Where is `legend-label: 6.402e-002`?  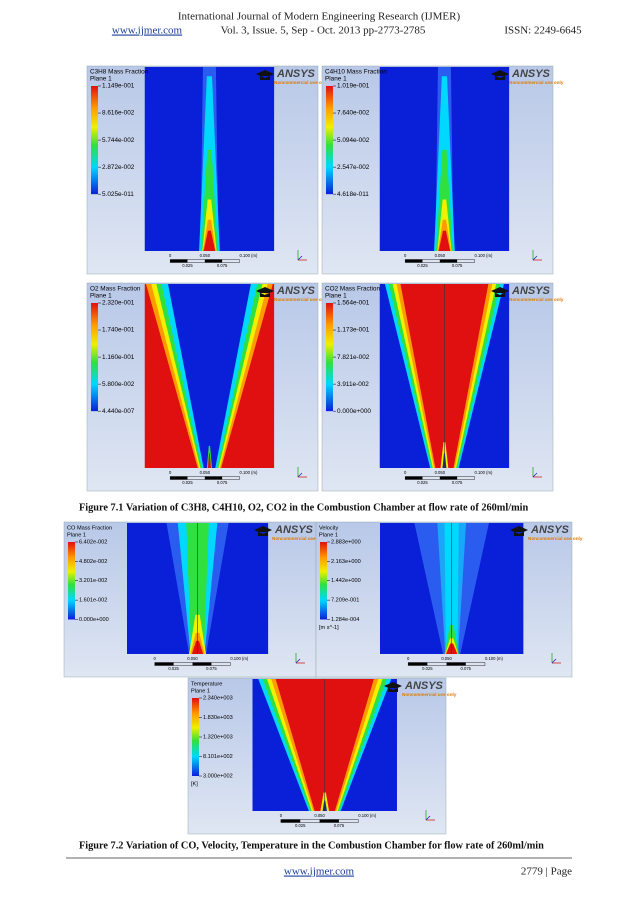
legend-label: 6.402e-002 is located at coordinates (93, 542).